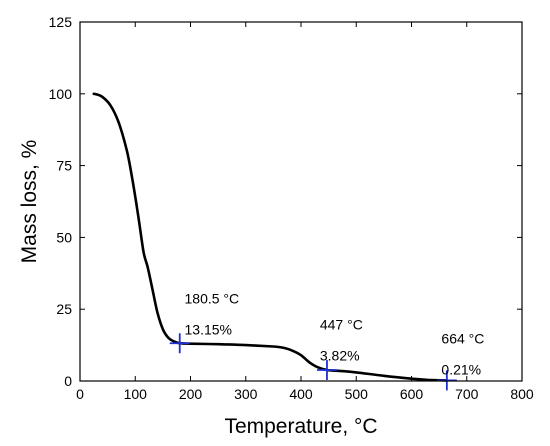 This screenshot has width=550, height=446. Describe the element at coordinates (301, 394) in the screenshot. I see `x-tick-label: 400` at that location.